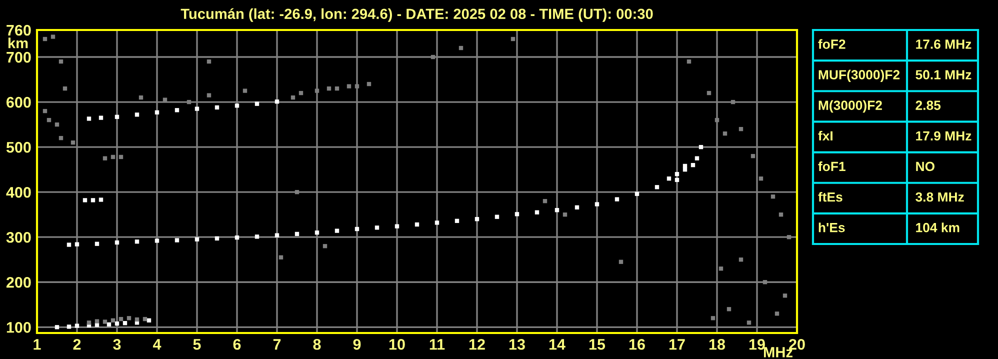 The width and height of the screenshot is (998, 359). I want to click on text: M(3000)F2, so click(850, 106).